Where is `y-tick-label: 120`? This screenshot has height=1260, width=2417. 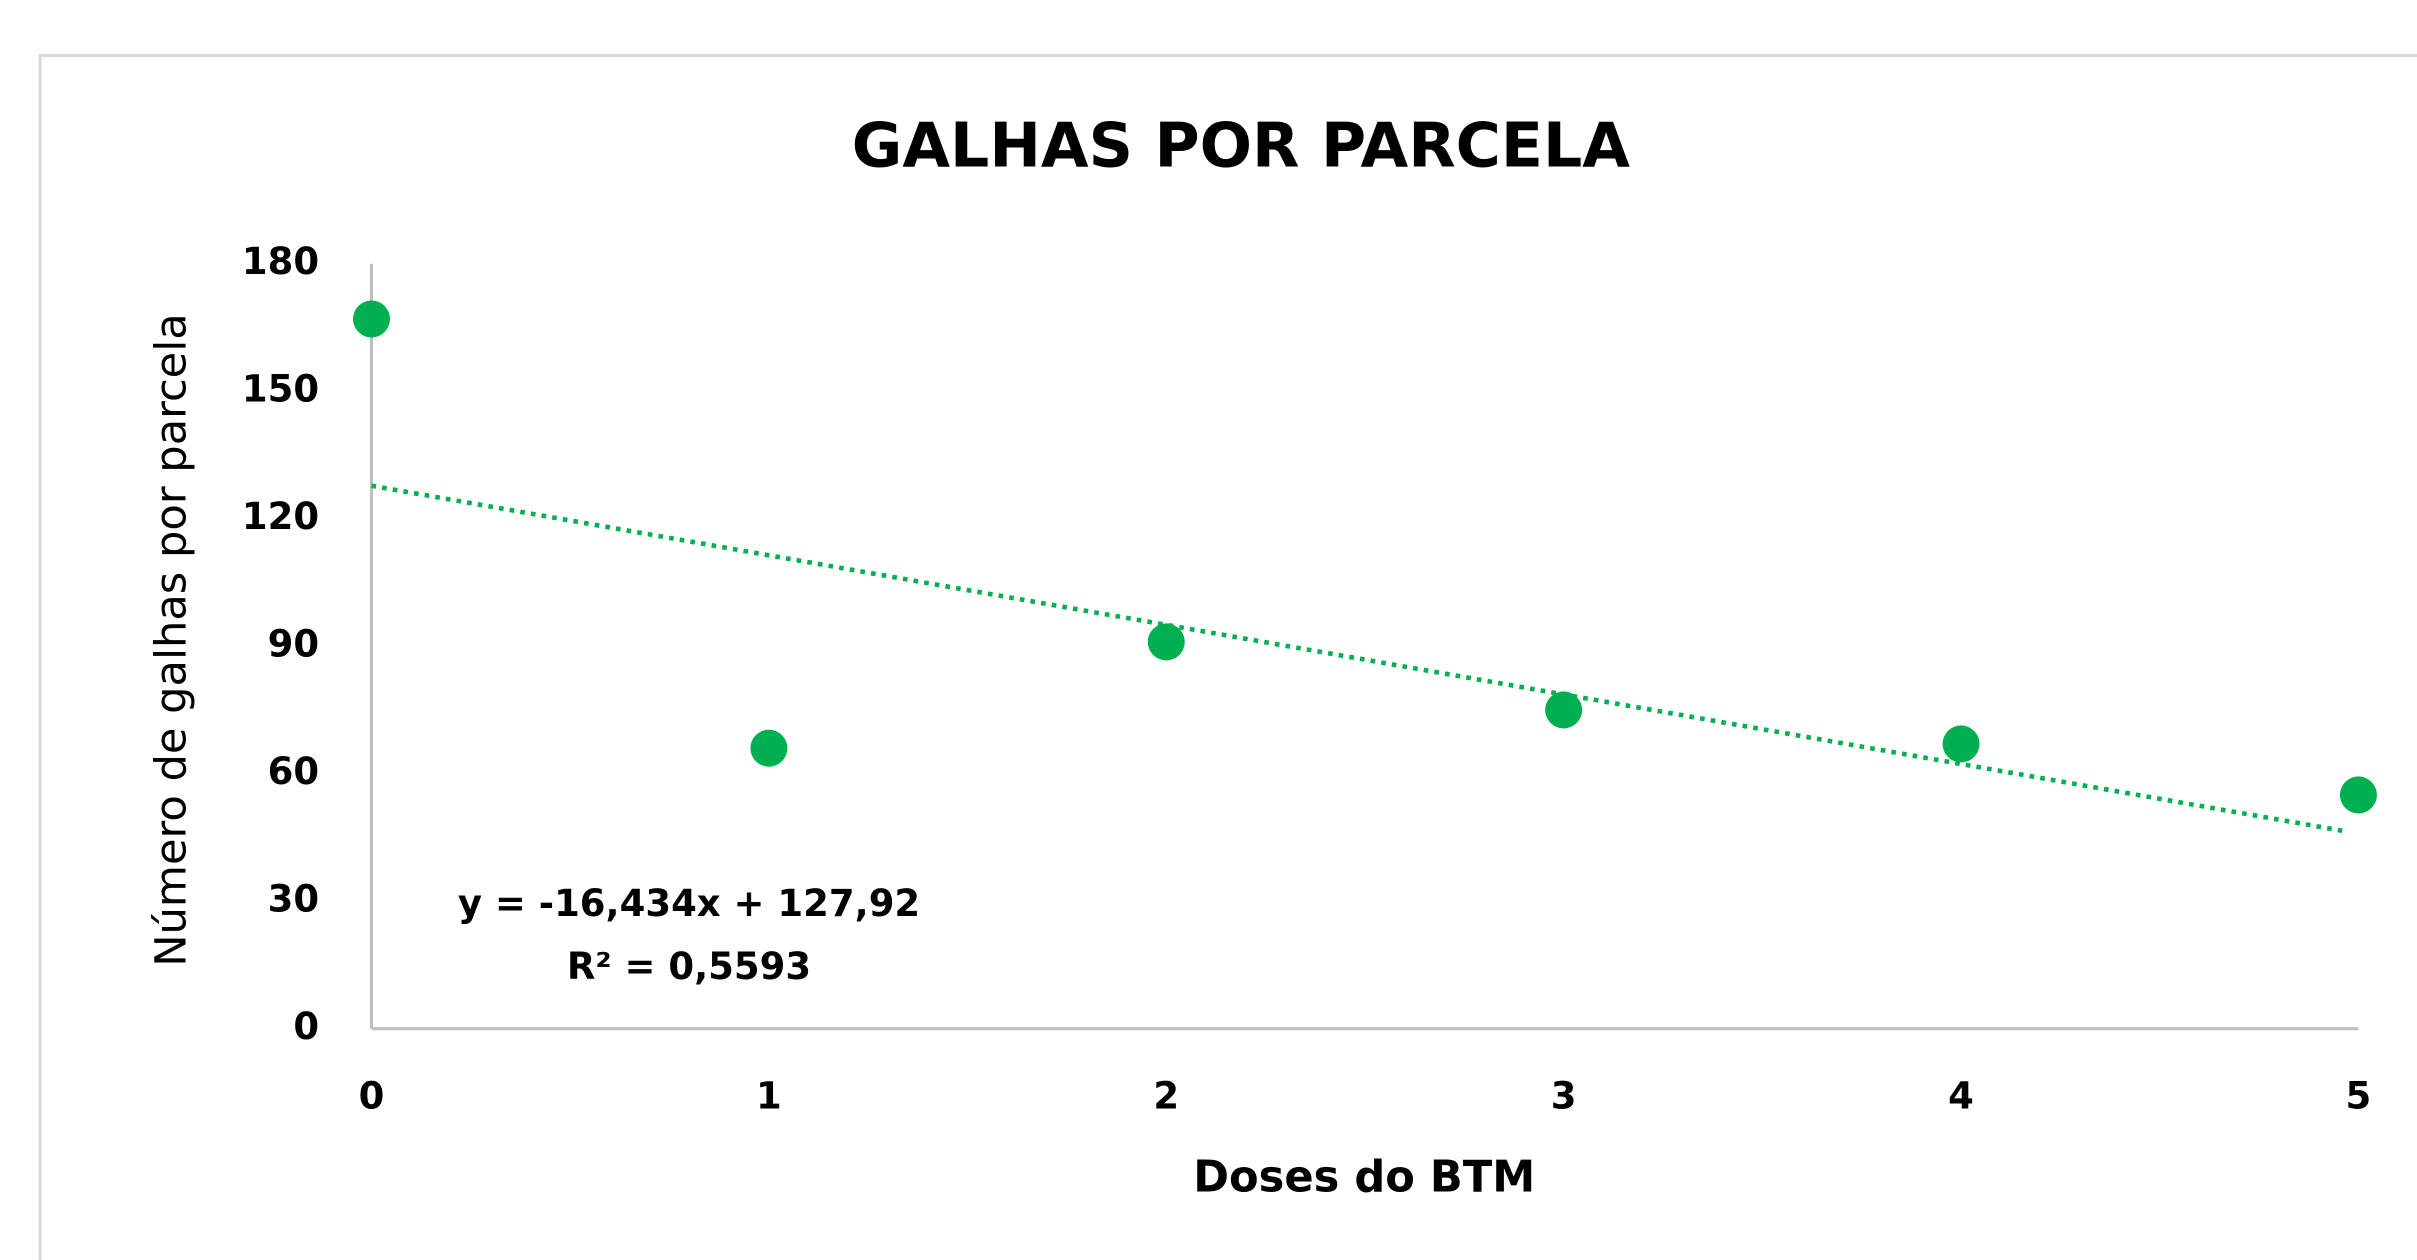
y-tick-label: 120 is located at coordinates (280, 516).